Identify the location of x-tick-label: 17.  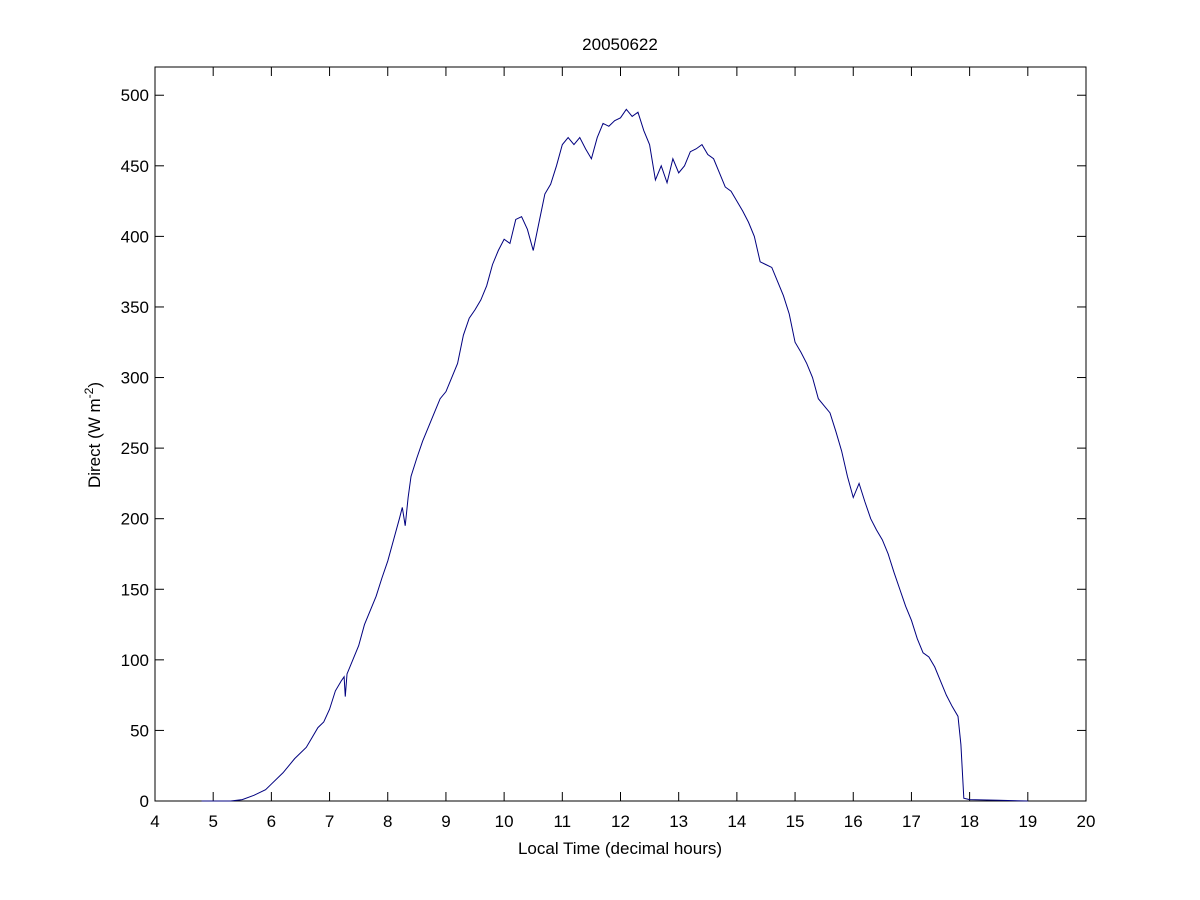
(911, 821).